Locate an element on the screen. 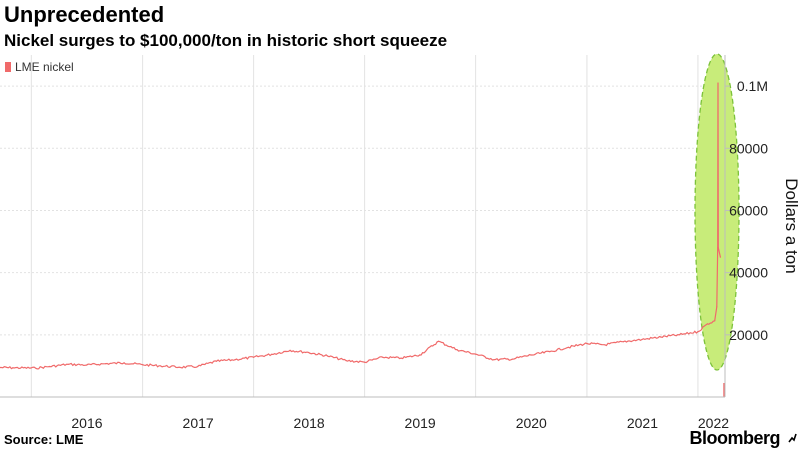 The width and height of the screenshot is (800, 450). y-tick-label-60000: 60000 is located at coordinates (748, 210).